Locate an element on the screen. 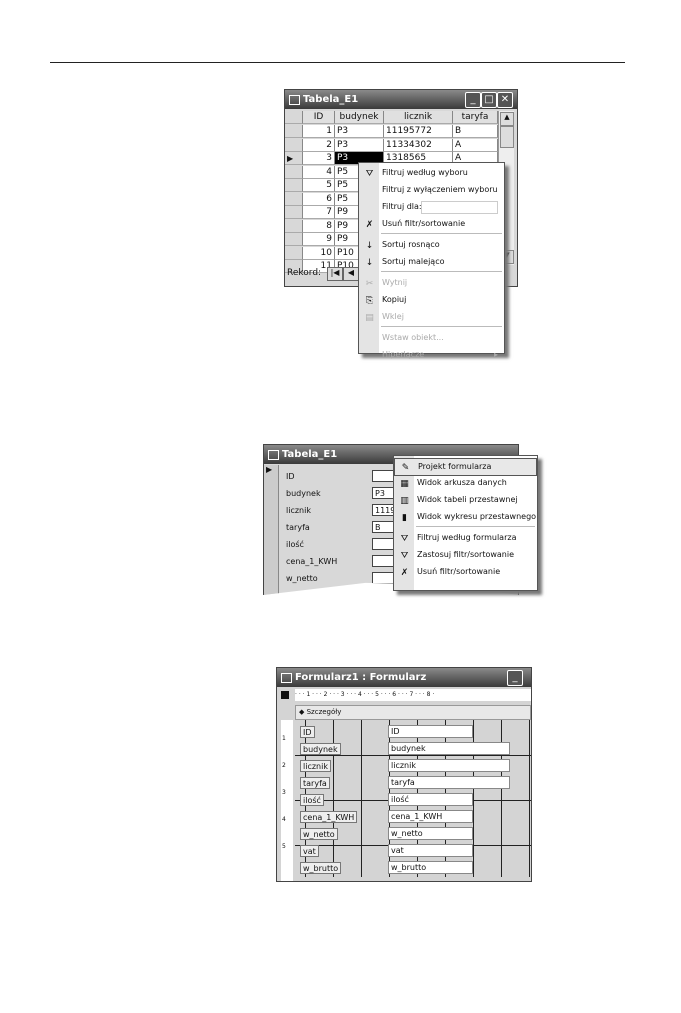 Image resolution: width=681 pixels, height=1013 pixels. menu-item-label: Zastosuj filtr/sortowanie is located at coordinates (466, 554).